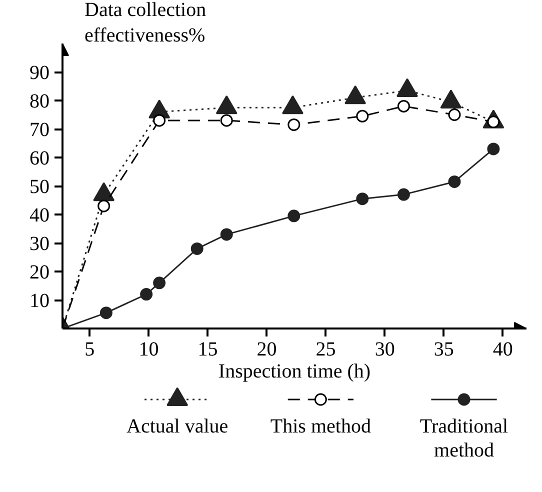  What do you see at coordinates (266, 349) in the screenshot?
I see `x-tick-label: 20` at bounding box center [266, 349].